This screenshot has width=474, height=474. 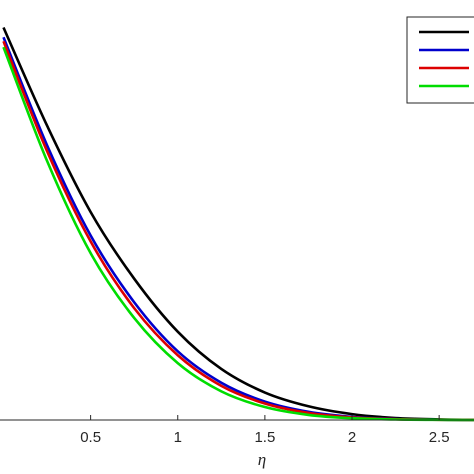 What do you see at coordinates (262, 459) in the screenshot?
I see `x-axis-label: η` at bounding box center [262, 459].